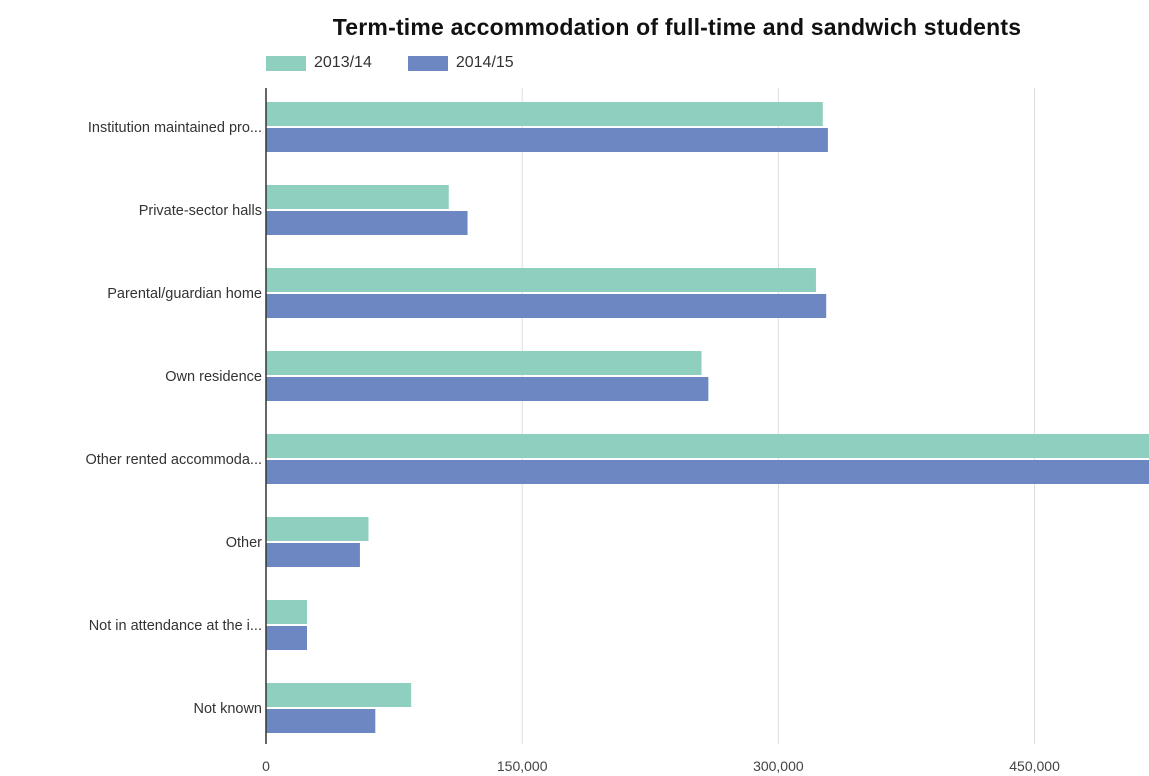 The width and height of the screenshot is (1149, 776). Describe the element at coordinates (266, 766) in the screenshot. I see `x-tick-label: 0` at that location.